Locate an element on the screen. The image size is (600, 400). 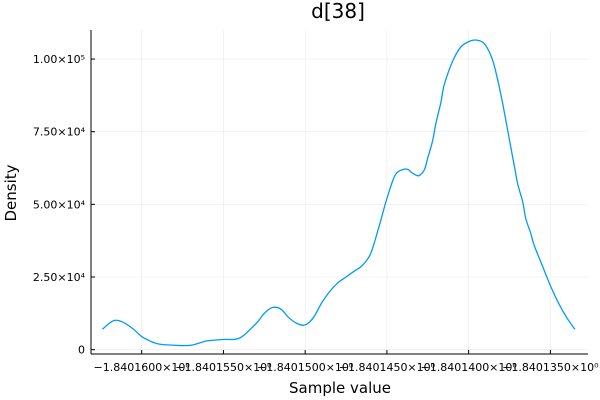
y-axis-label: Density is located at coordinates (11, 192).